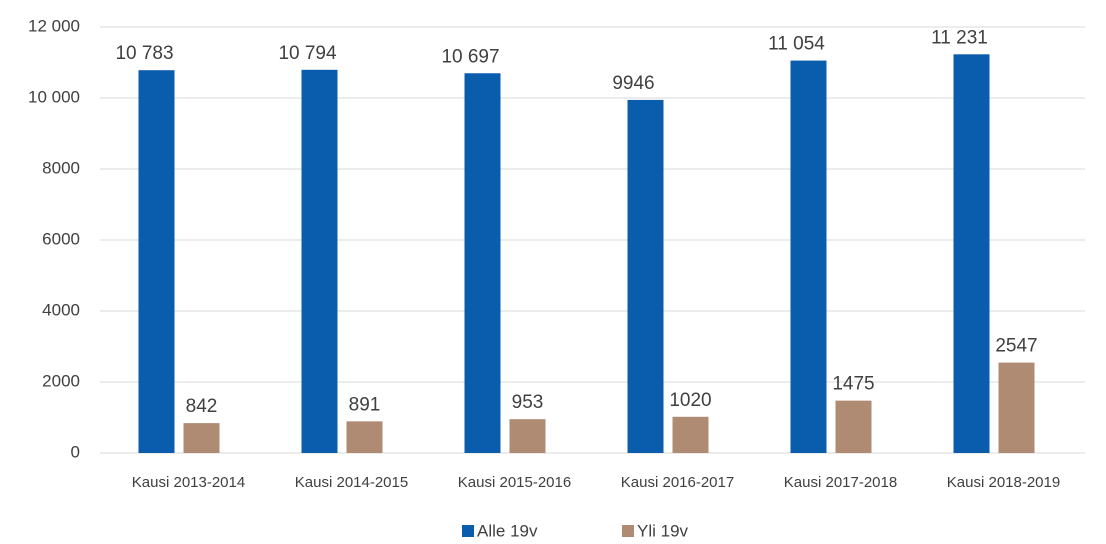  Describe the element at coordinates (202, 406) in the screenshot. I see `value-label: 842` at that location.